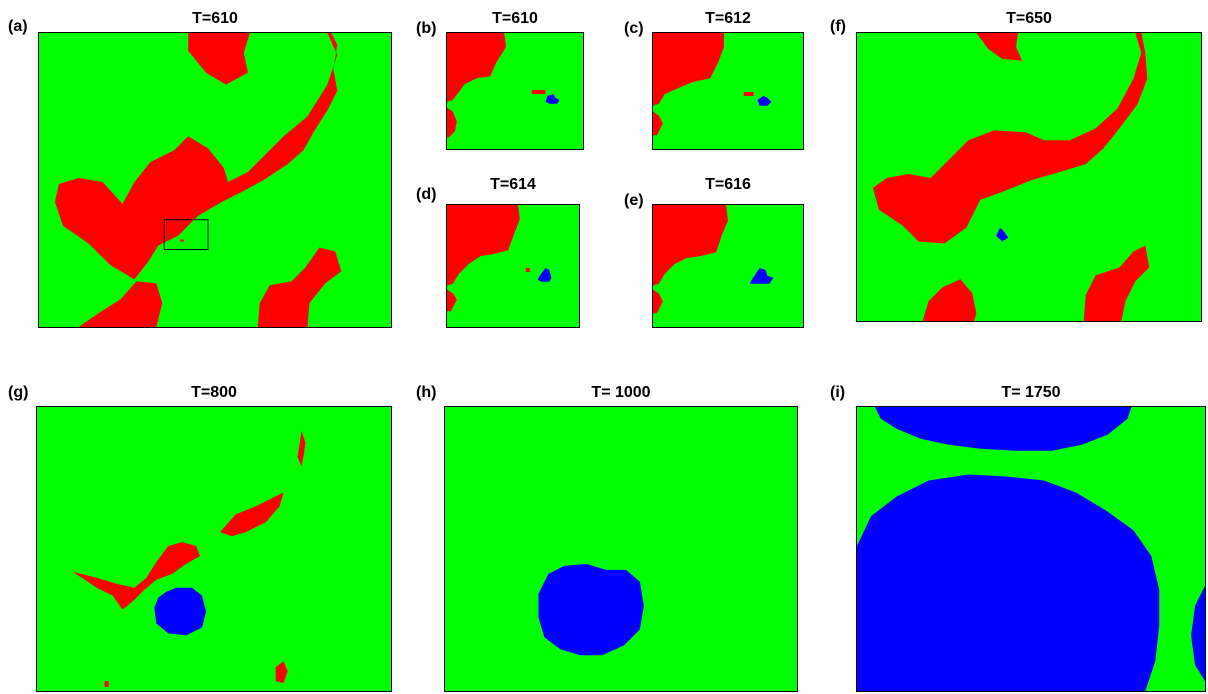 This screenshot has height=694, width=1208. What do you see at coordinates (728, 91) in the screenshot?
I see `panel-c-lattice` at bounding box center [728, 91].